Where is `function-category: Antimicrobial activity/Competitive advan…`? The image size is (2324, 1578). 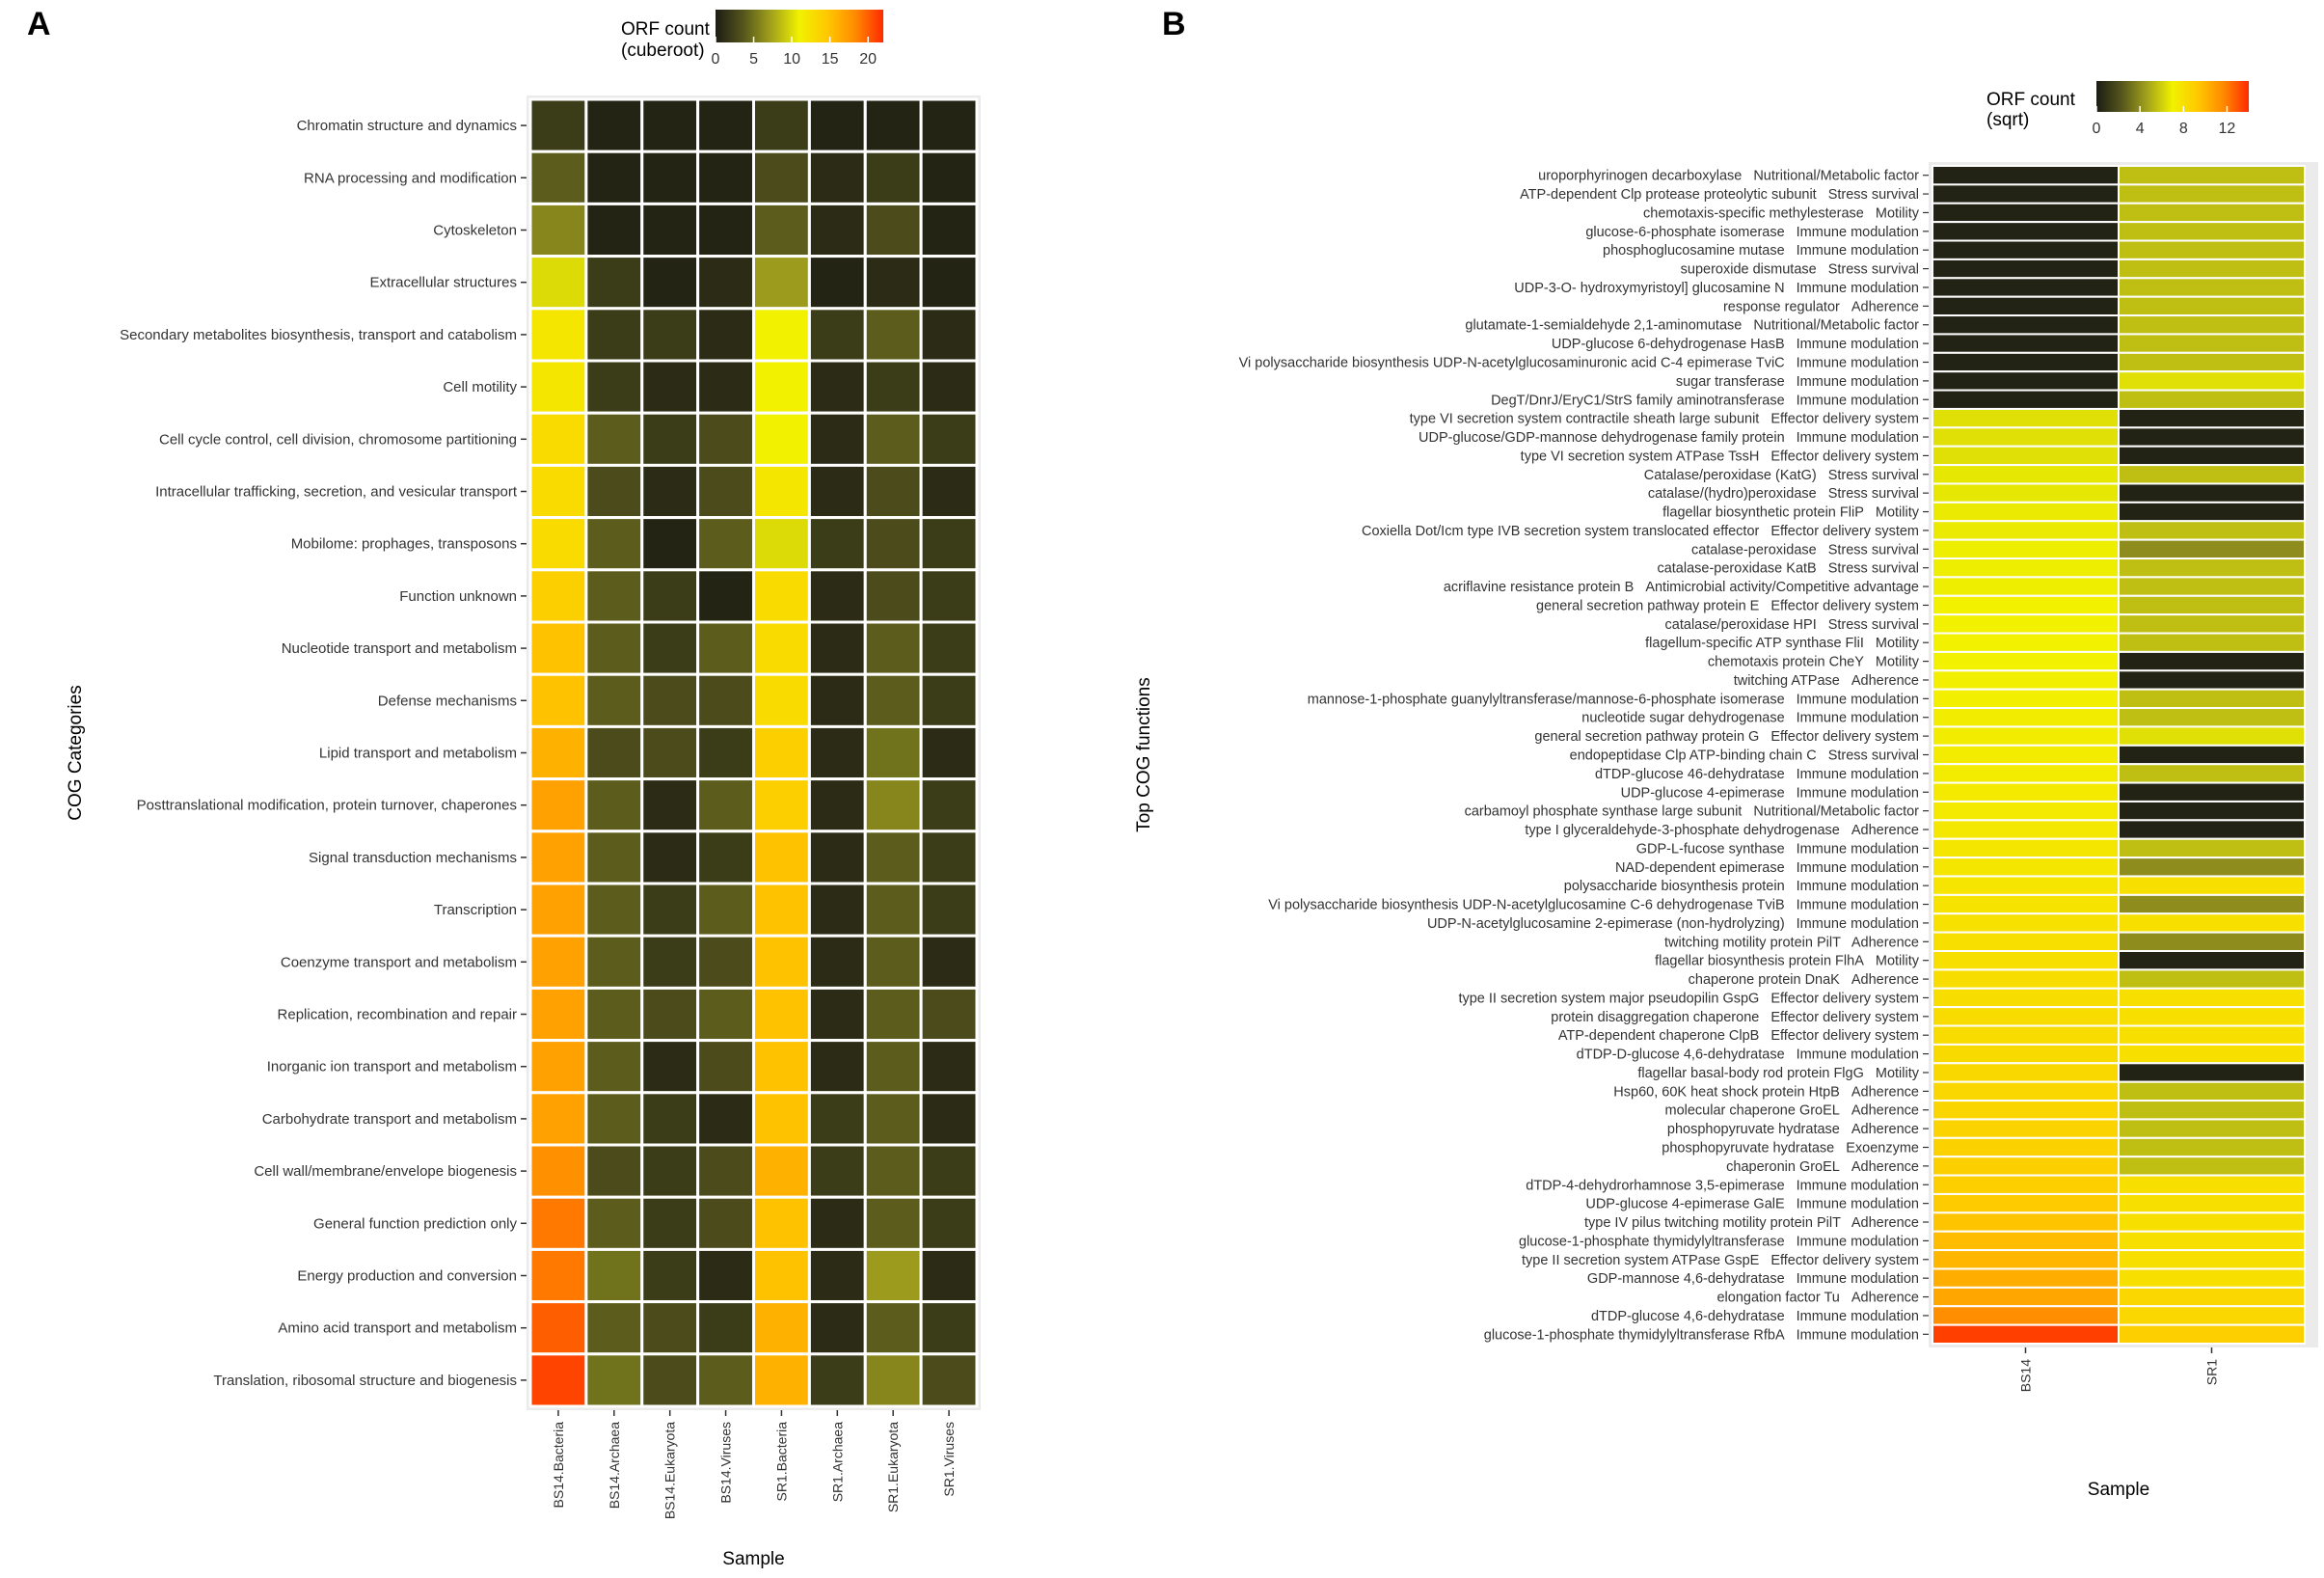
function-category: Antimicrobial activity/Competitive advan… is located at coordinates (1782, 587).